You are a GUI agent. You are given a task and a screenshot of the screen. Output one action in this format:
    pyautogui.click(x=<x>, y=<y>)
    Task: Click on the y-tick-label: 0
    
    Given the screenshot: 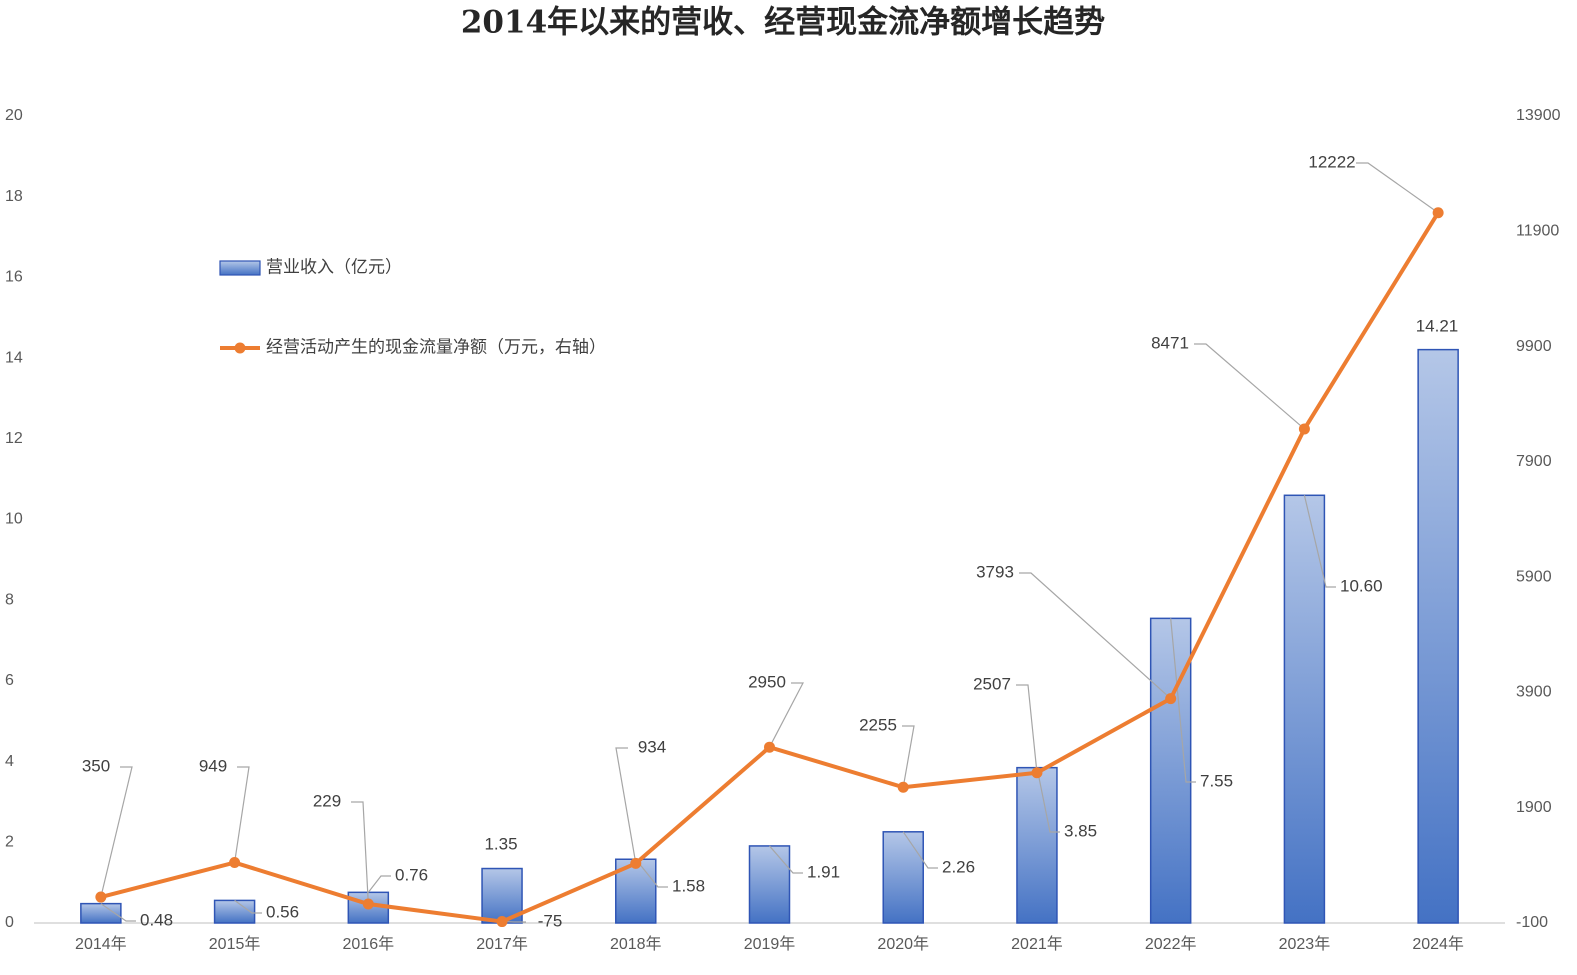 What is the action you would take?
    pyautogui.click(x=9, y=922)
    